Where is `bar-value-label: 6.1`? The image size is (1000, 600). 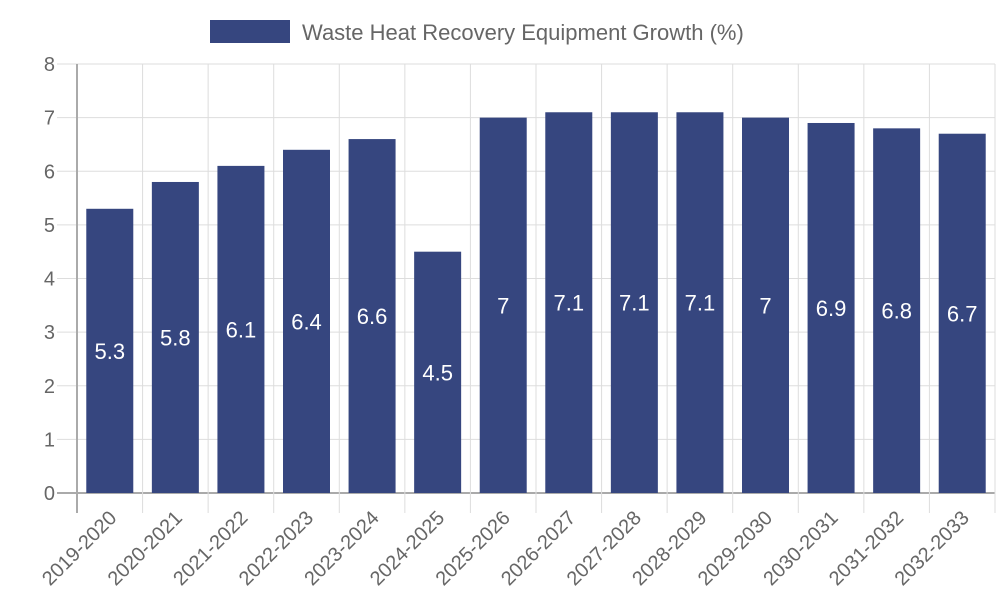 bar-value-label: 6.1 is located at coordinates (241, 329).